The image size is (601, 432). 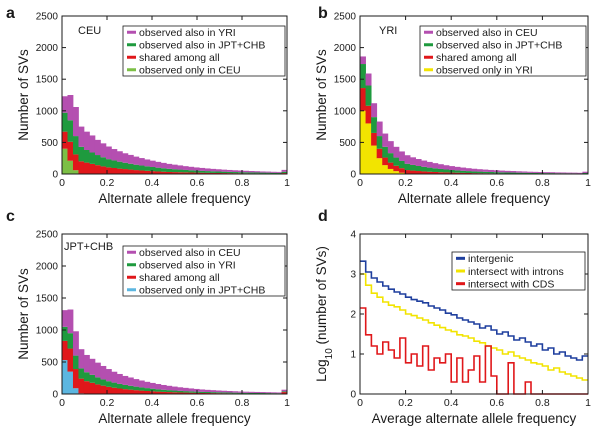 I want to click on population-label: JPT+CHB, so click(x=88, y=247).